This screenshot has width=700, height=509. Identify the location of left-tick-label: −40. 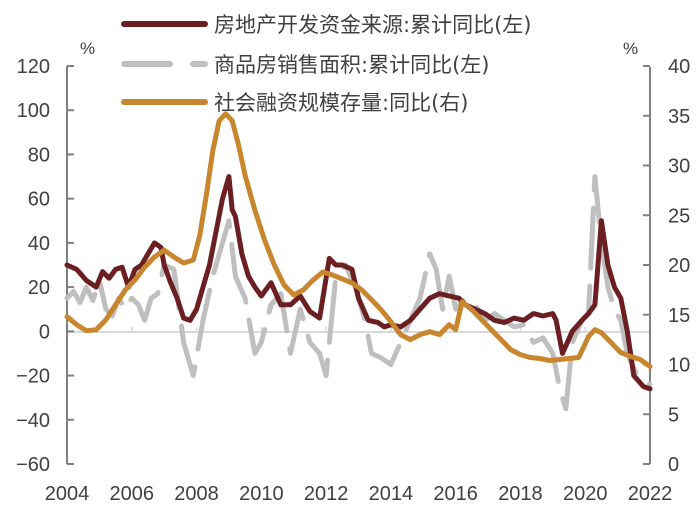
(33, 421).